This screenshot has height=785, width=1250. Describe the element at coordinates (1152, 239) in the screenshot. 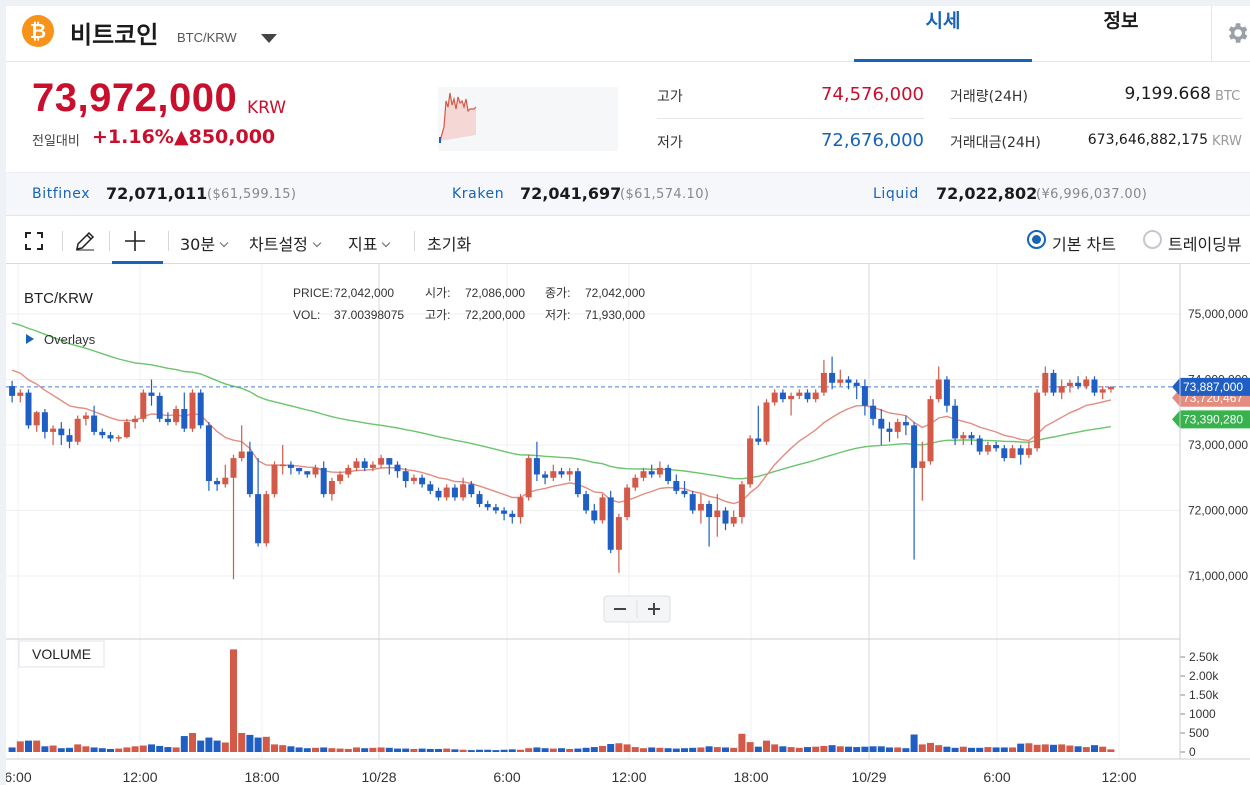

I see `tradingview-radio` at that location.